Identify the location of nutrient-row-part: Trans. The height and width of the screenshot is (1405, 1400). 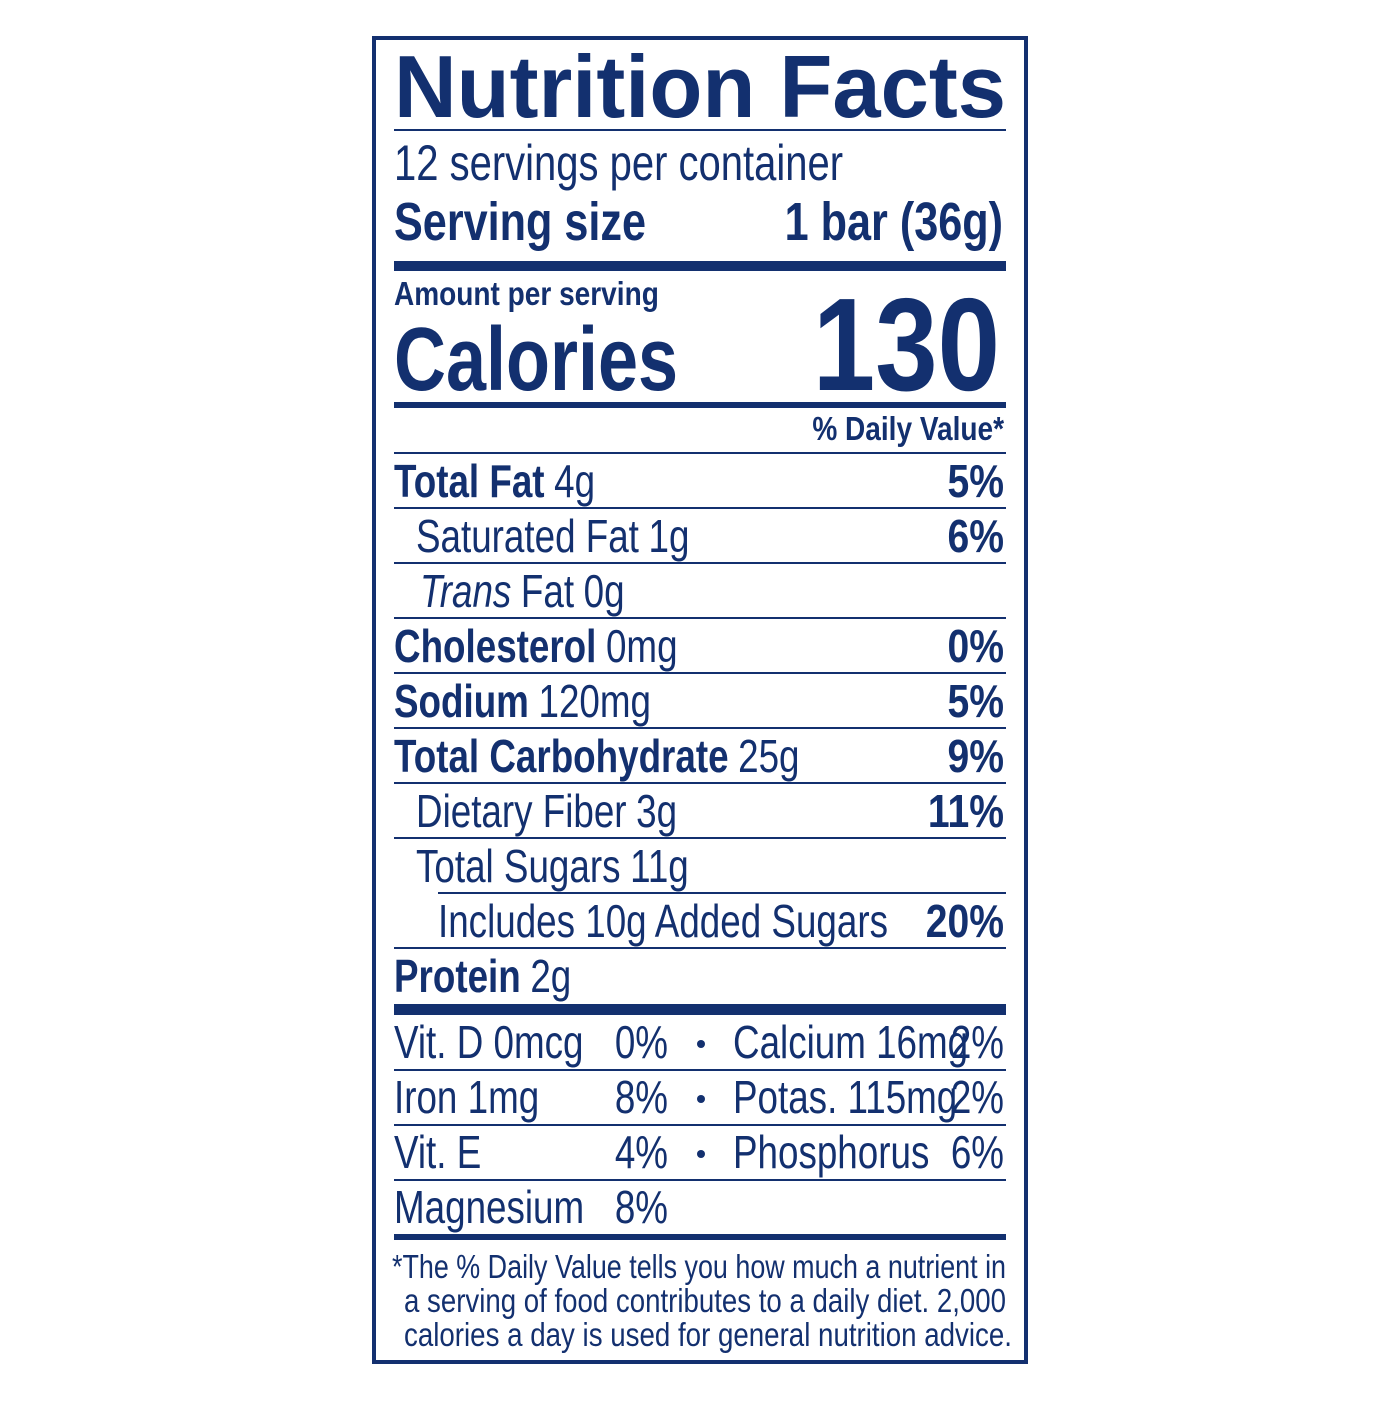
(465, 591).